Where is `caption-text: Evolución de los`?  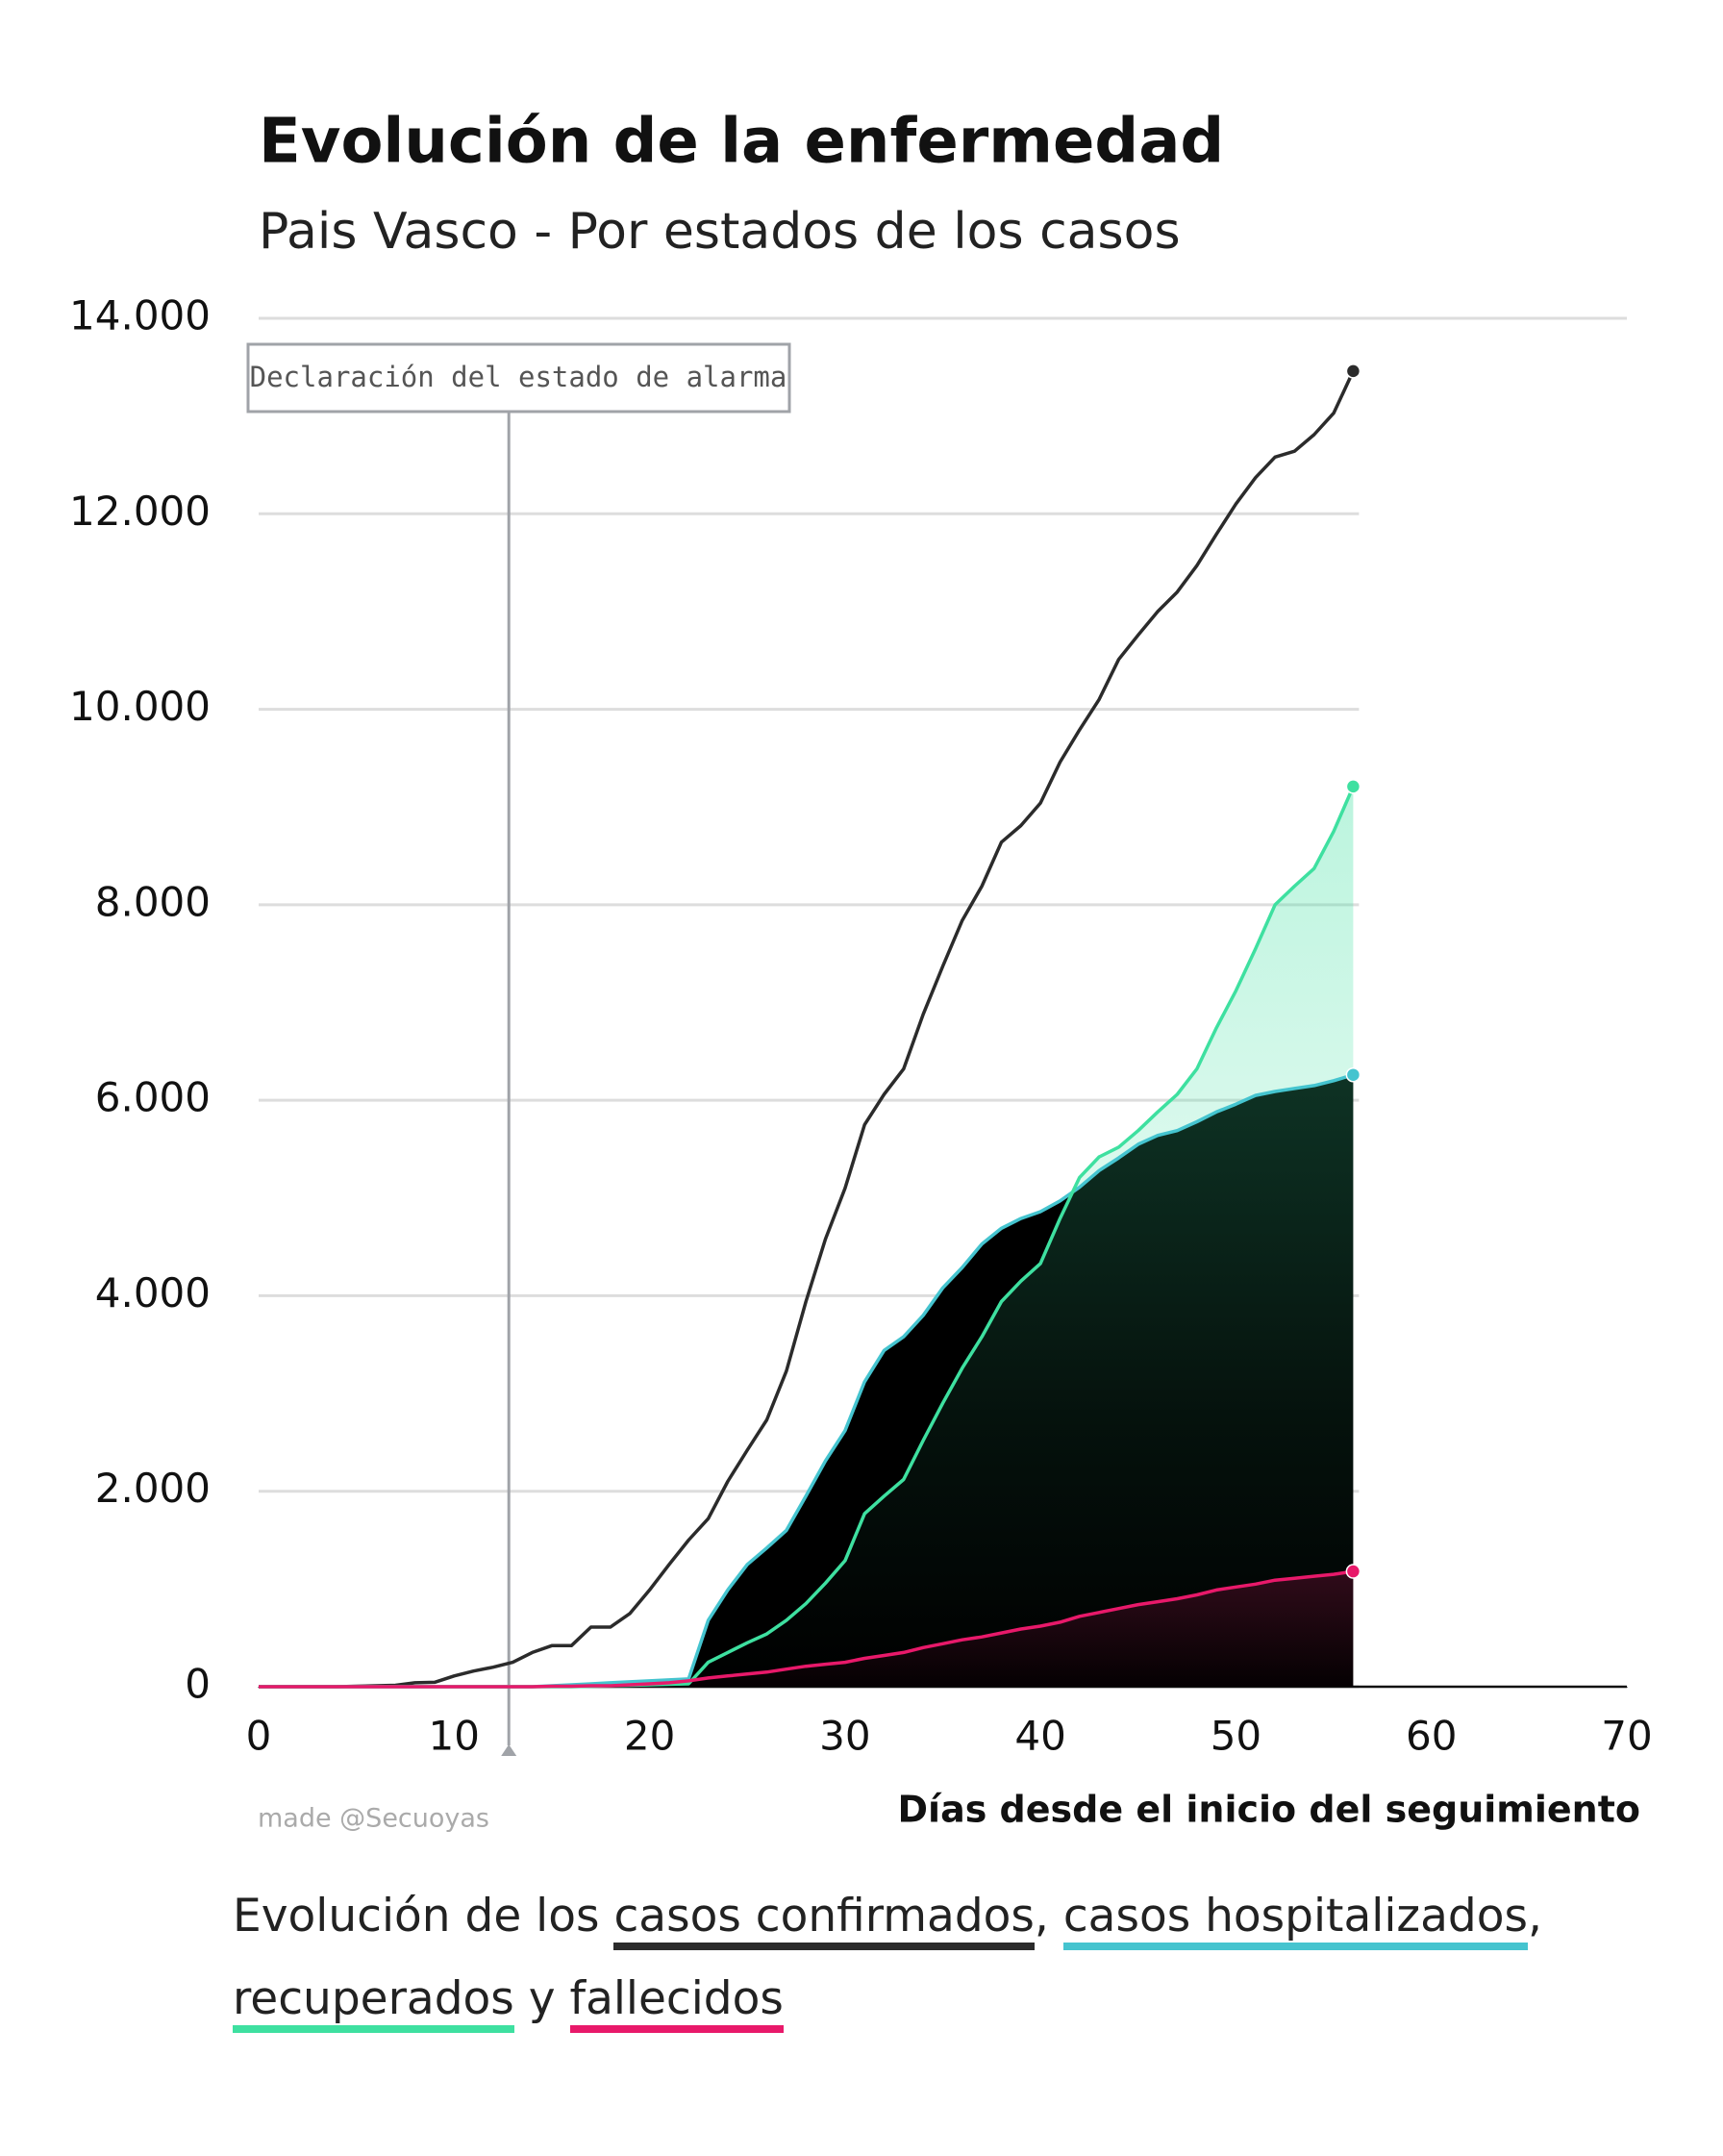 caption-text: Evolución de los is located at coordinates (416, 1916).